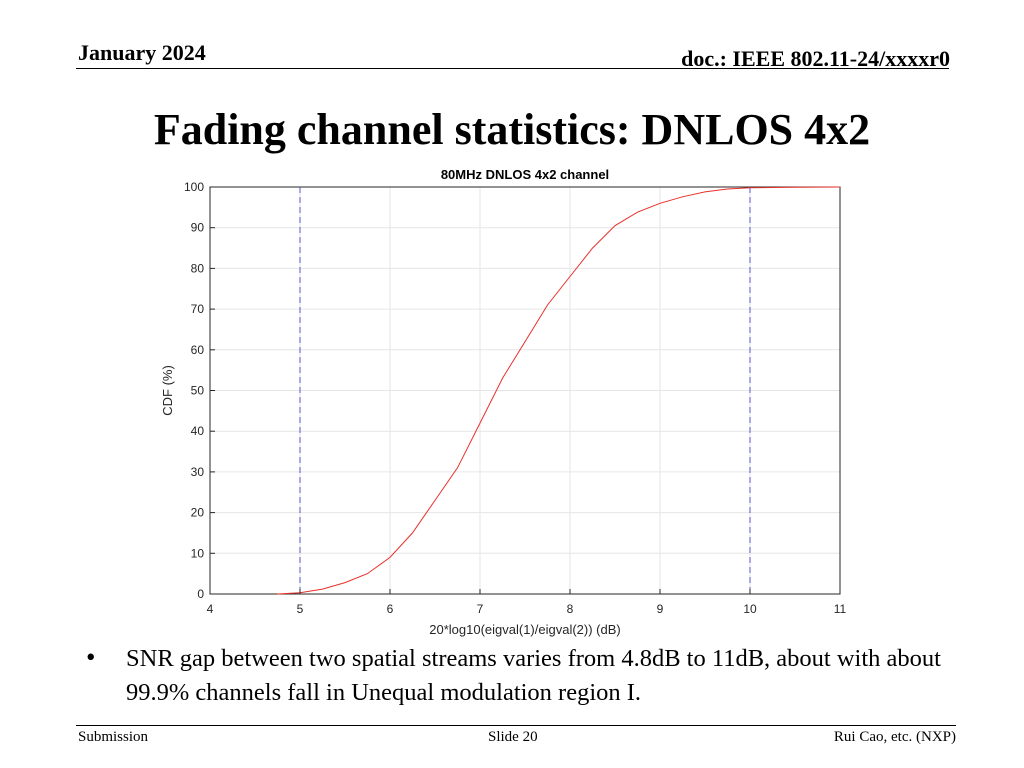  What do you see at coordinates (815, 58) in the screenshot?
I see `header-doc-id: doc.: IEEE 802.11-24/xxxxr0` at bounding box center [815, 58].